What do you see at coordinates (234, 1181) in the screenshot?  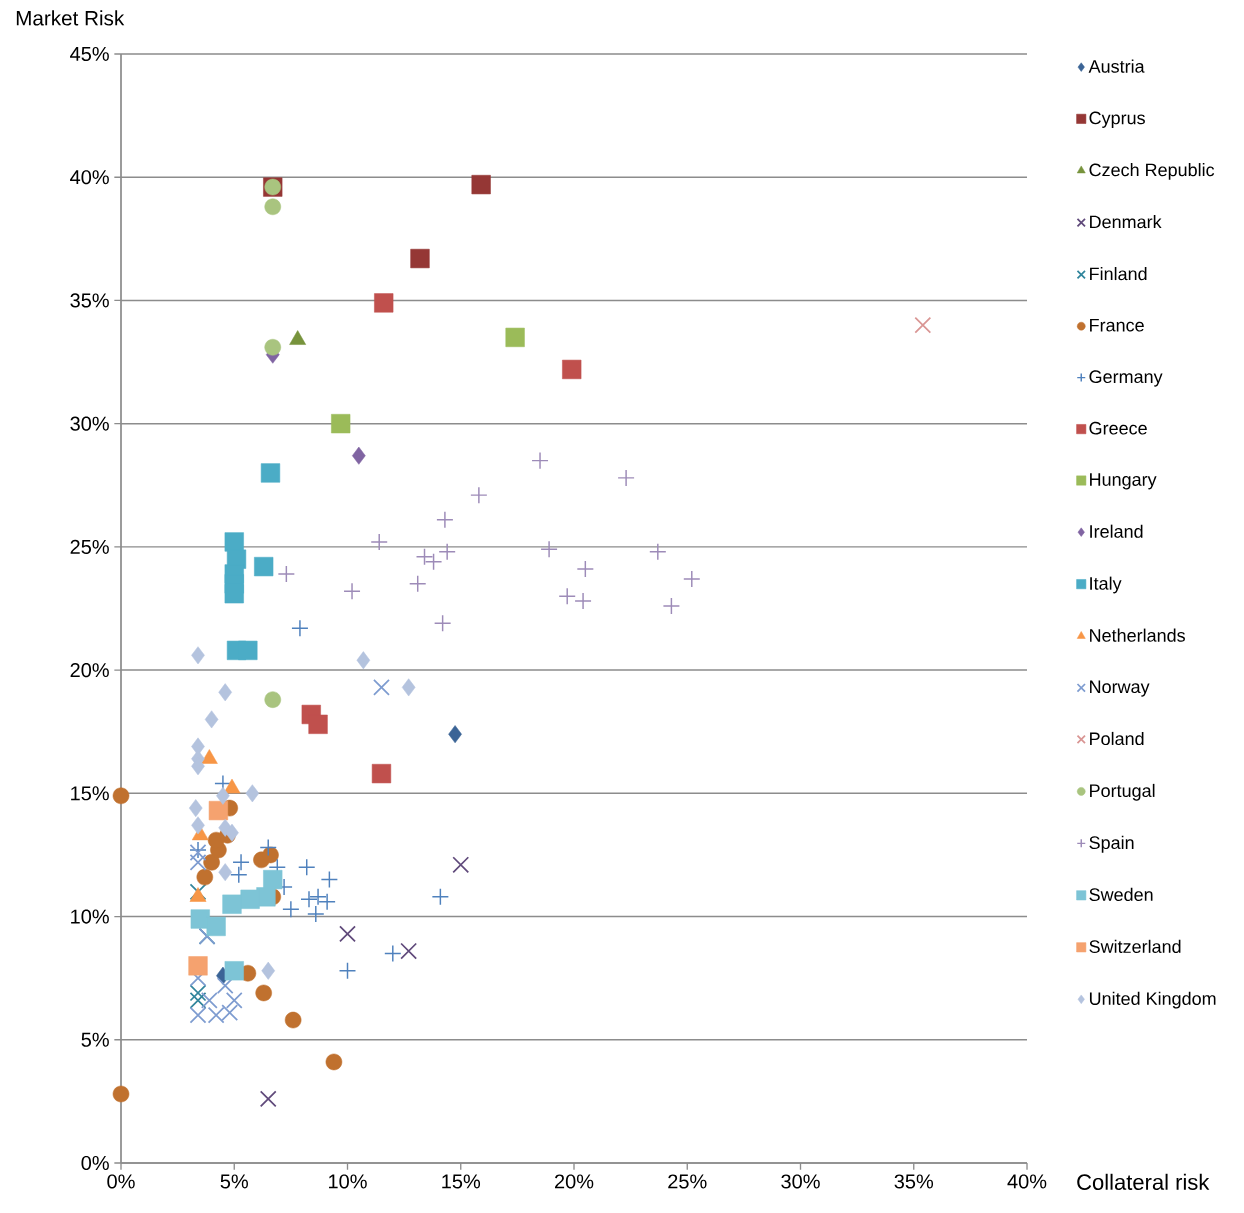 I see `x-tick-label: 5%` at bounding box center [234, 1181].